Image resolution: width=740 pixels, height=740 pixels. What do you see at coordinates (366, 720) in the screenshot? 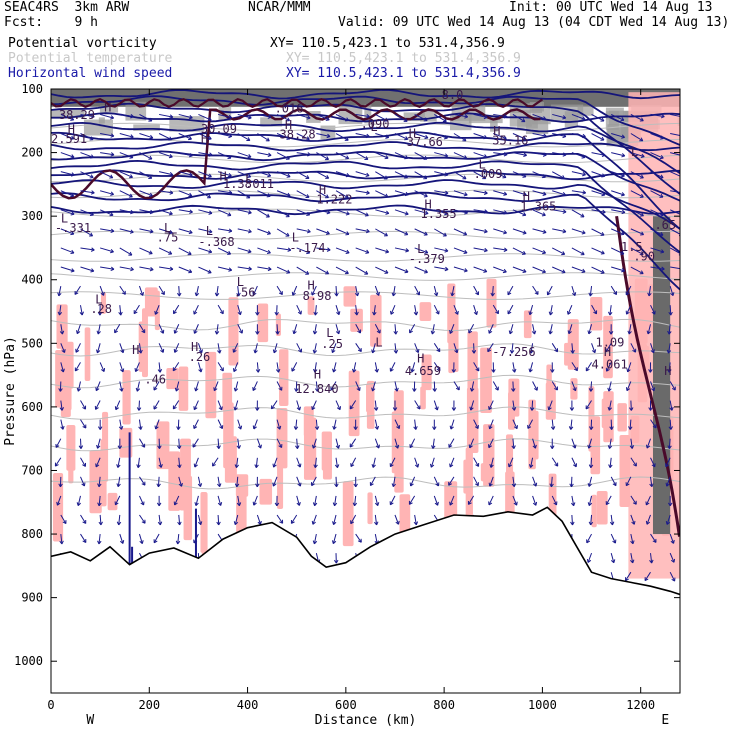
I see `x-axis-label: Distance (km)` at bounding box center [366, 720].